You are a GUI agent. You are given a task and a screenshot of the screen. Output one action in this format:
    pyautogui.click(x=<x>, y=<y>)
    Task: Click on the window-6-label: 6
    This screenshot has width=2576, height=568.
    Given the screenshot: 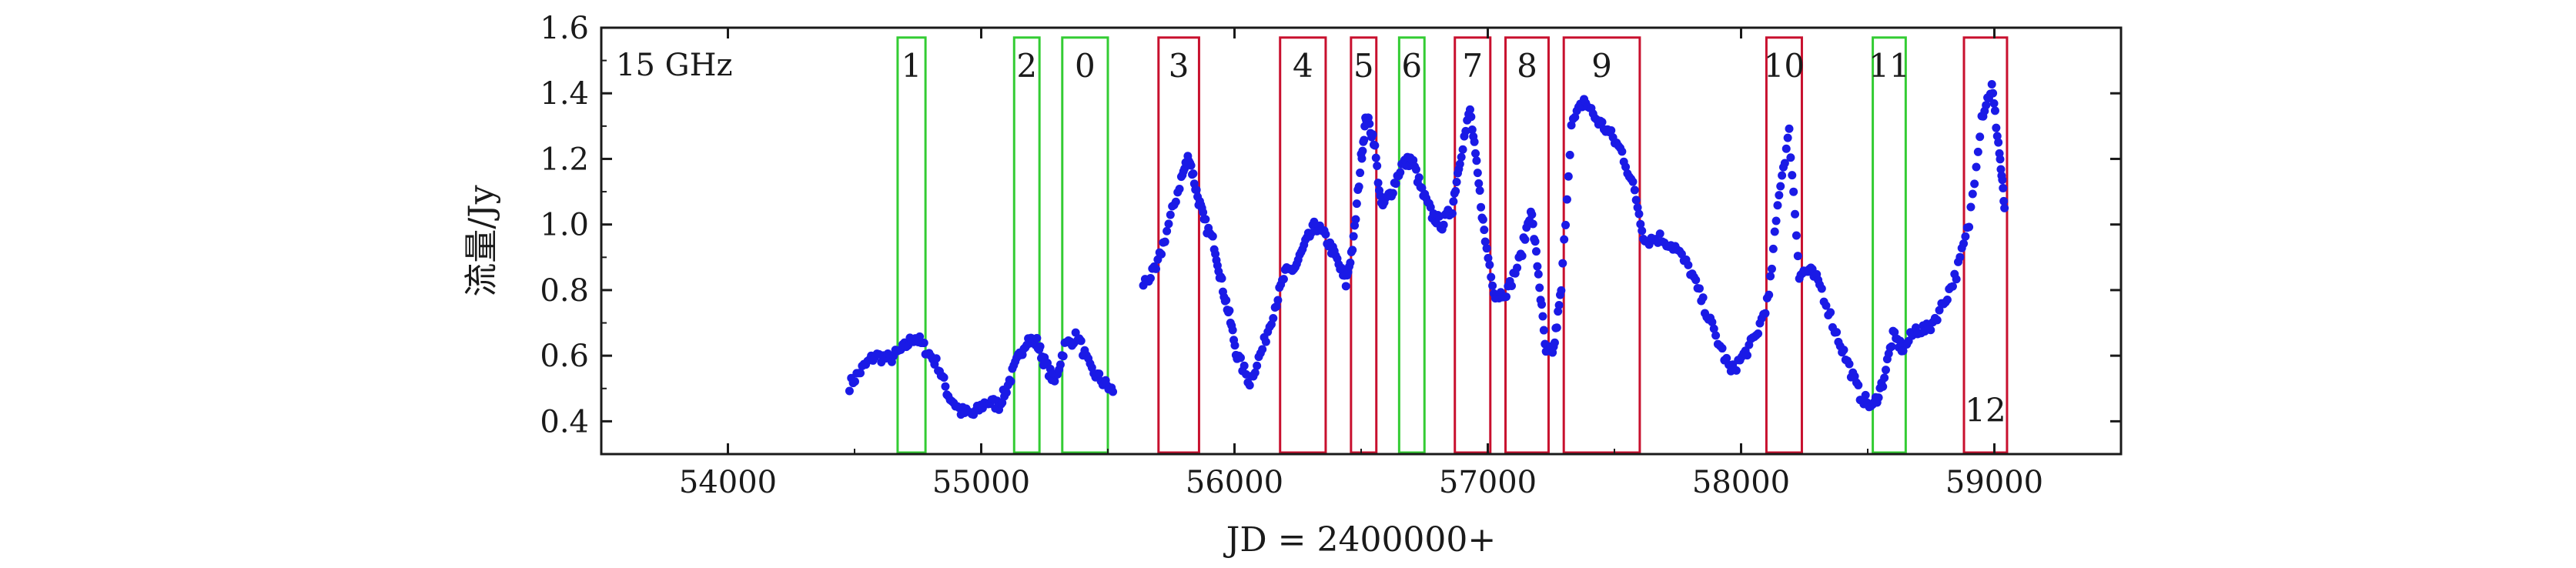 What is the action you would take?
    pyautogui.click(x=1412, y=66)
    